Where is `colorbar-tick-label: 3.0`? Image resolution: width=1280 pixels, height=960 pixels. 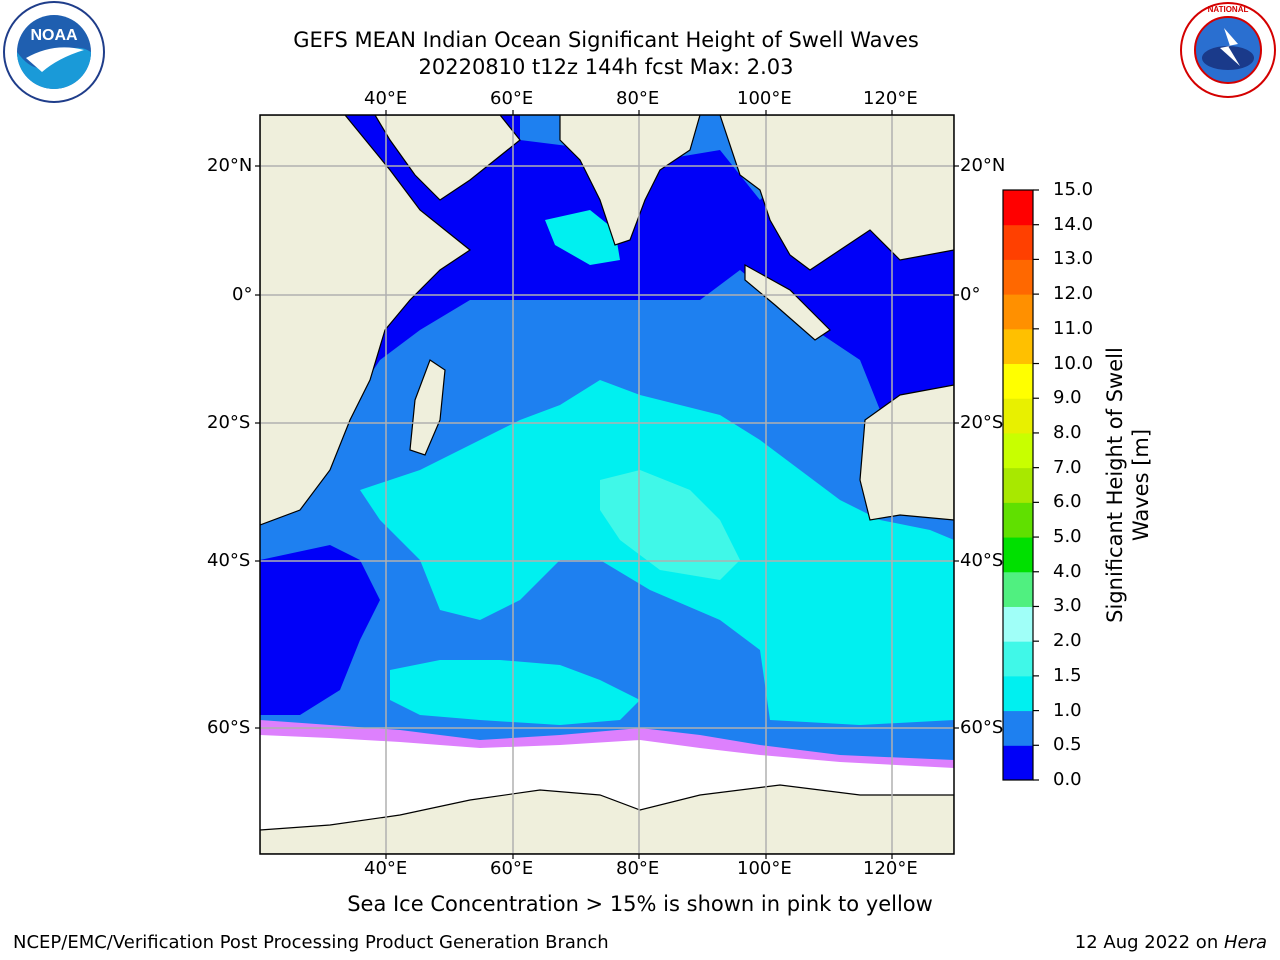
colorbar-tick-label: 3.0 is located at coordinates (1067, 606).